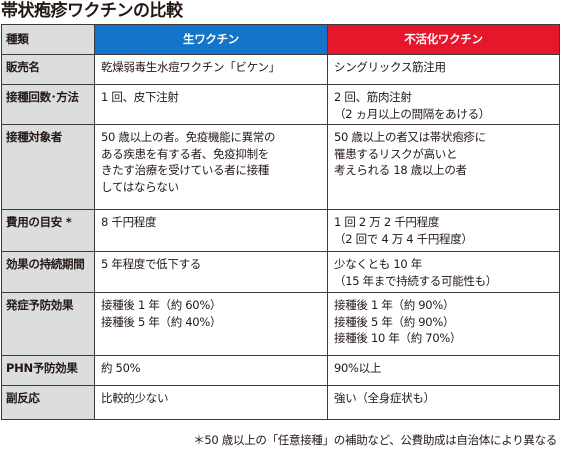 The width and height of the screenshot is (561, 454). What do you see at coordinates (48, 69) in the screenshot?
I see `row-label: 販売名` at bounding box center [48, 69].